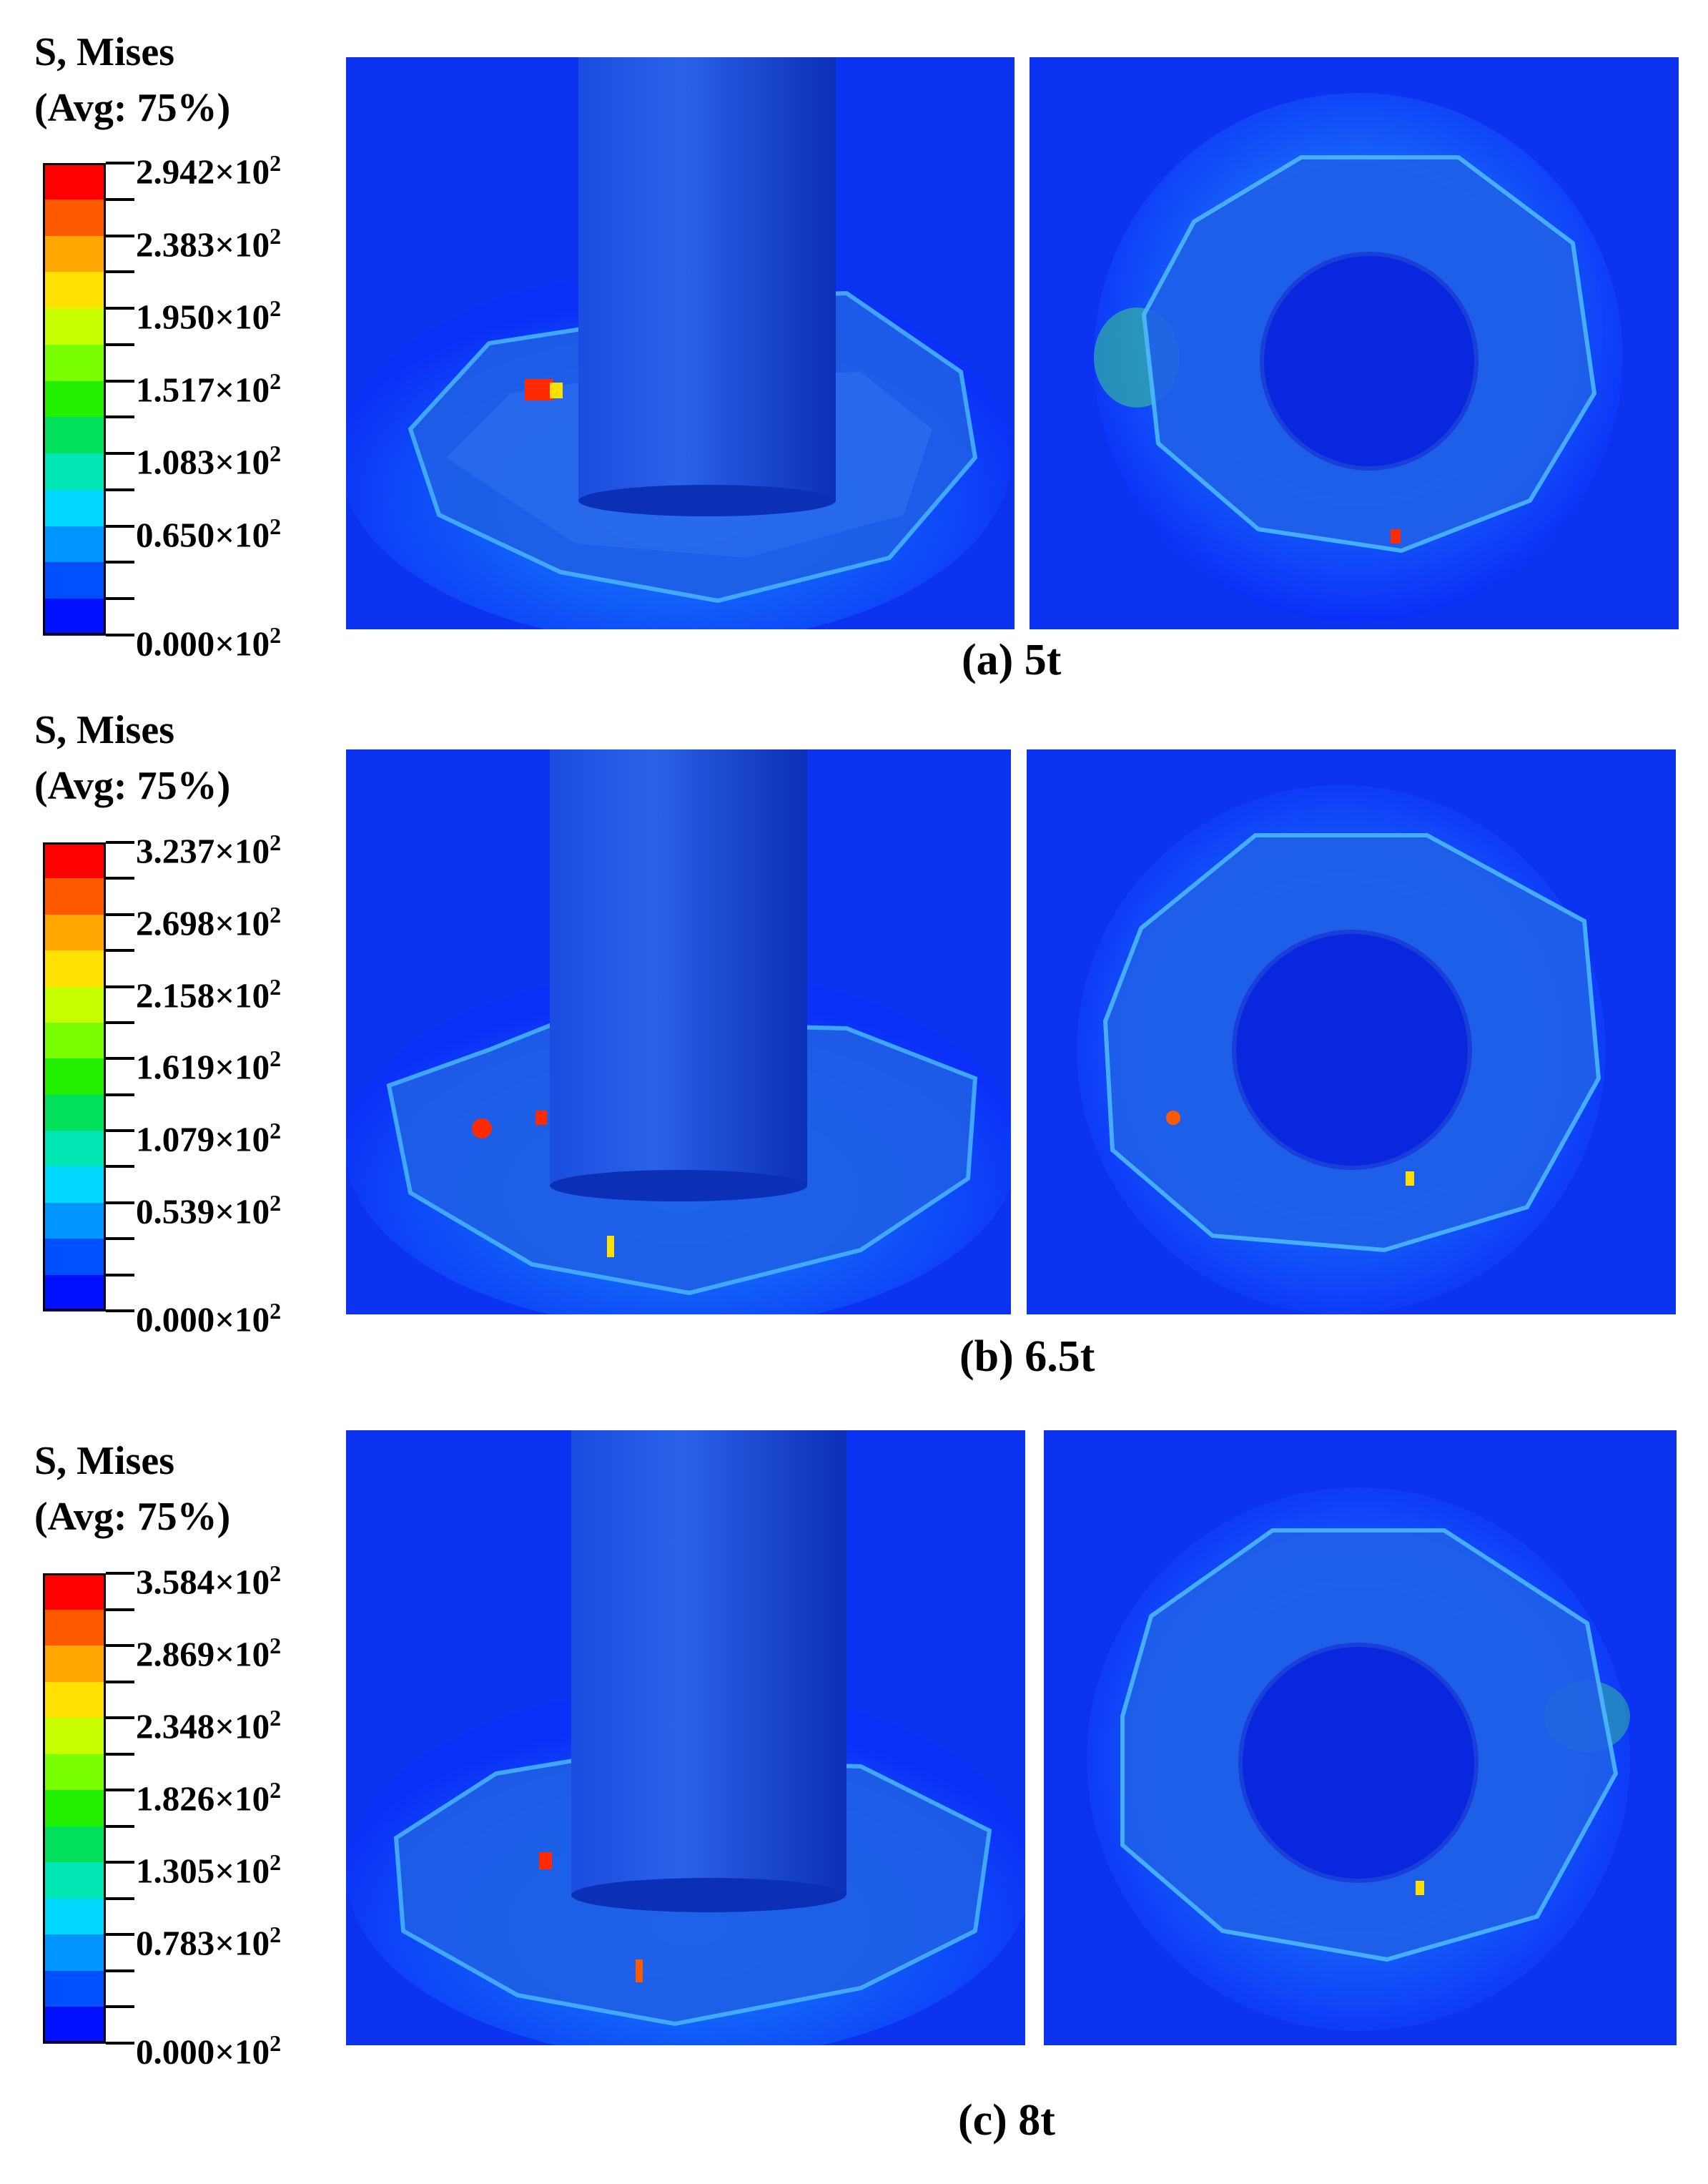 The width and height of the screenshot is (1708, 2184). I want to click on colorbar-tick-label: 2.698×10², so click(208, 919).